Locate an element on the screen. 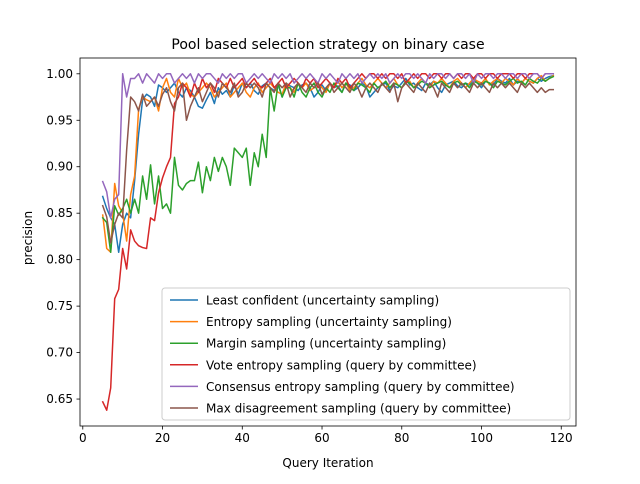 The height and width of the screenshot is (484, 640). legend-label-3: Margin sampling (uncertainty sampling) is located at coordinates (326, 344).